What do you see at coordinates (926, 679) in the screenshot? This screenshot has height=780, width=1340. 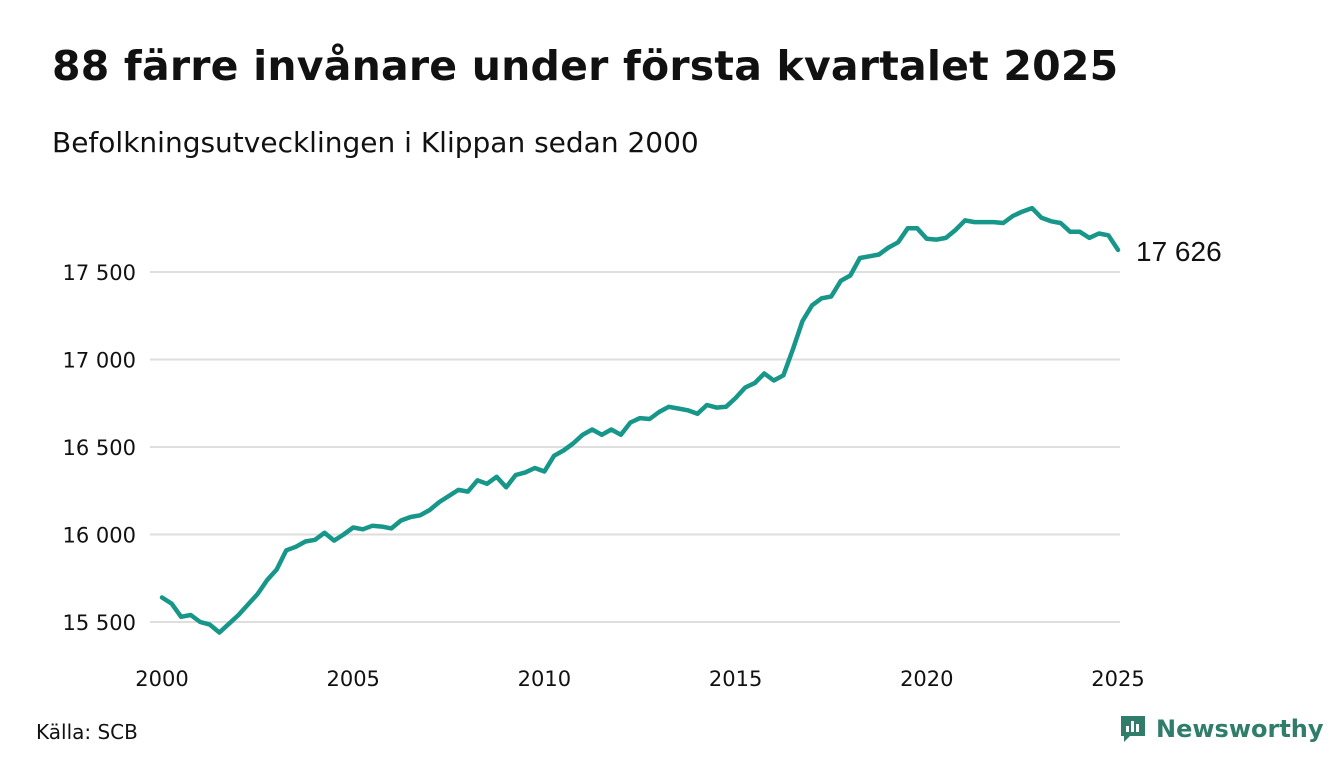 I see `x-tick-label: 2020` at bounding box center [926, 679].